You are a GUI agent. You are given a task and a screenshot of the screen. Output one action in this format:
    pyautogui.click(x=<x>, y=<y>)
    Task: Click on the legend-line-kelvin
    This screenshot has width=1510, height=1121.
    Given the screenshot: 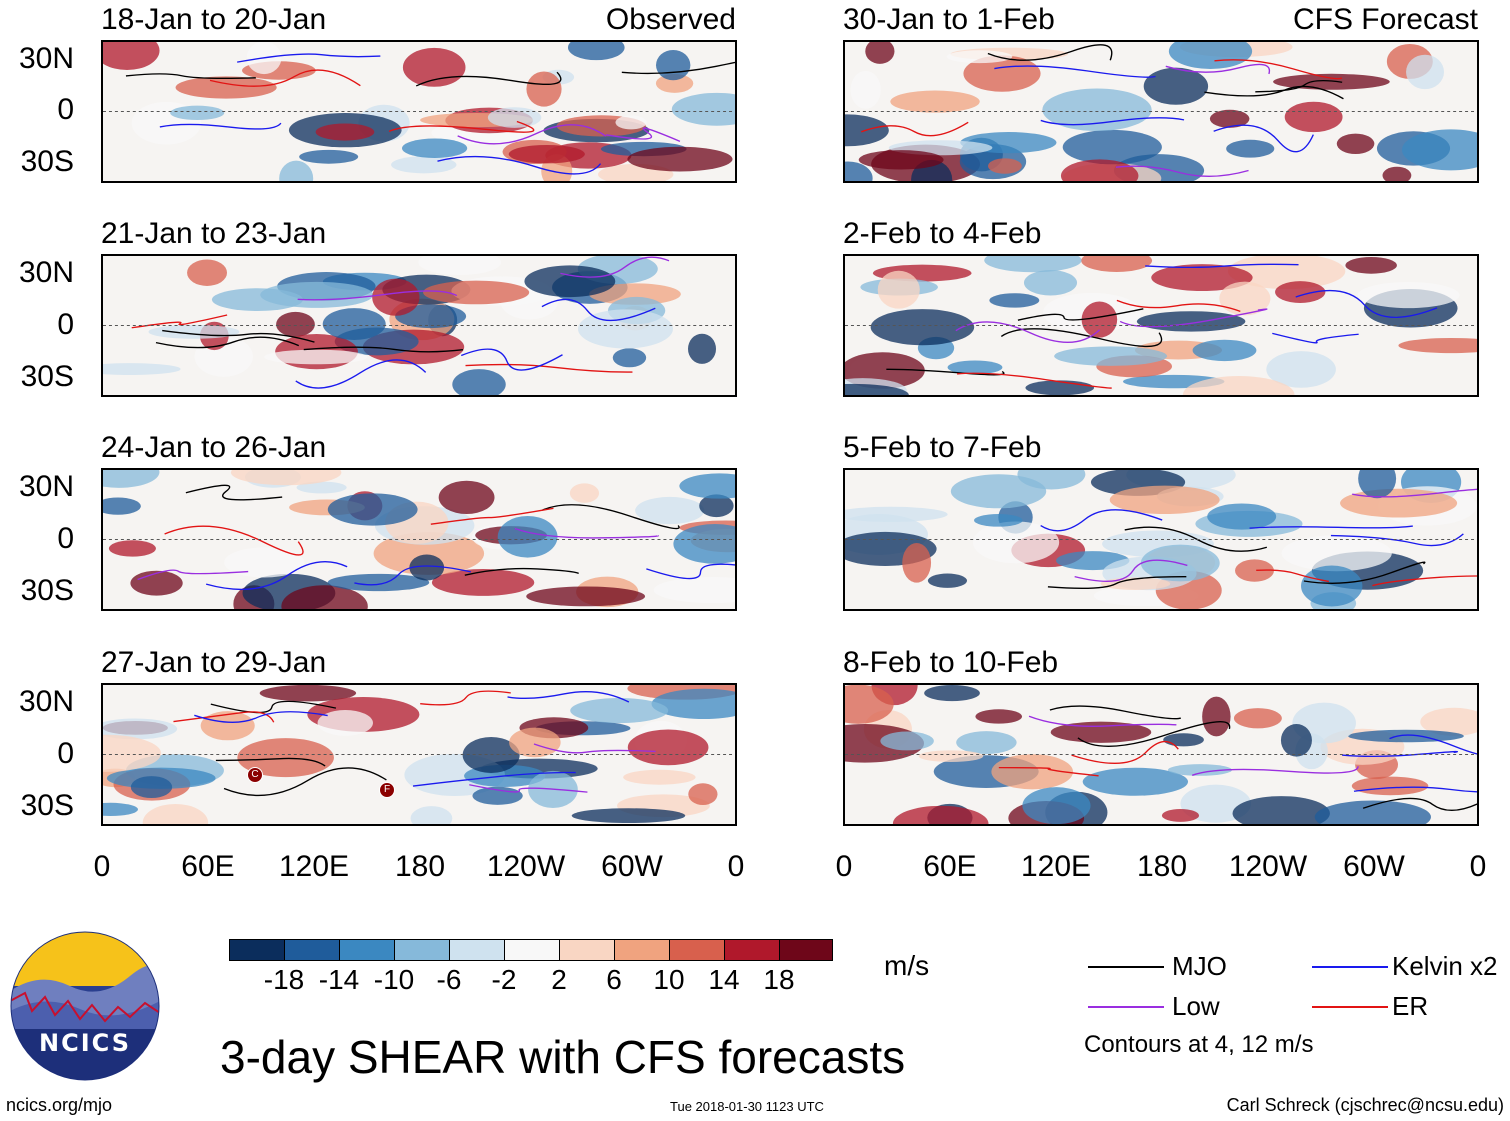 What is the action you would take?
    pyautogui.click(x=1350, y=967)
    